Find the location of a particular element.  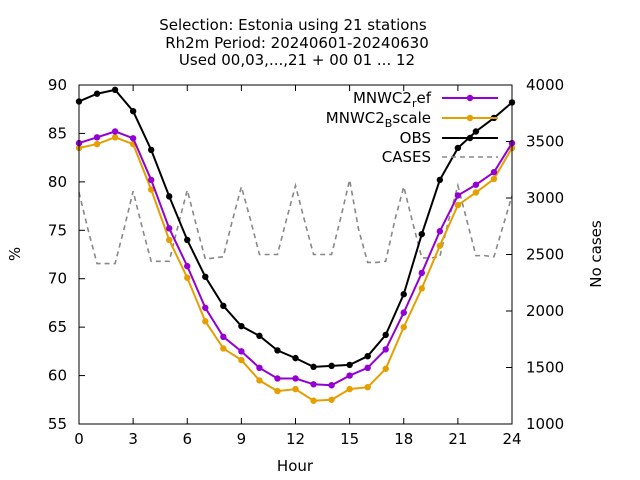

legend-label-main: CASES is located at coordinates (406, 157).